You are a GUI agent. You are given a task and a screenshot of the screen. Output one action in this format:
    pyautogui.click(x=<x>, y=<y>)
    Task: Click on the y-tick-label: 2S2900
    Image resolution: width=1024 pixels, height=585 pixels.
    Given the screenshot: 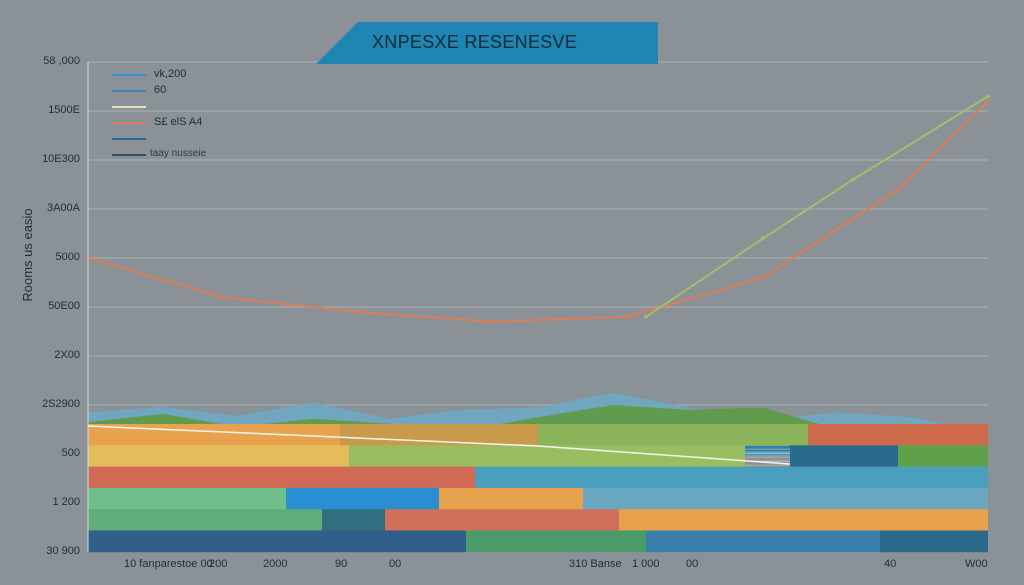 What is the action you would take?
    pyautogui.click(x=61, y=404)
    